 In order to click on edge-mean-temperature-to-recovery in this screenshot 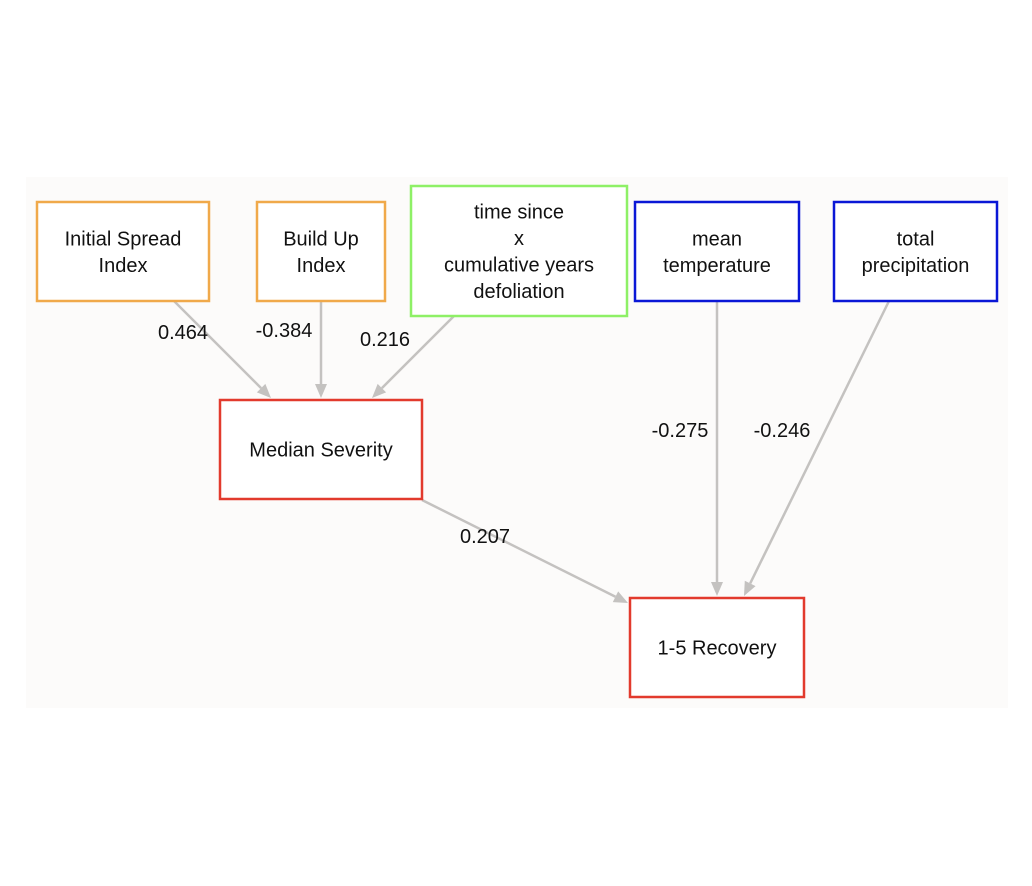, I will do `click(717, 448)`.